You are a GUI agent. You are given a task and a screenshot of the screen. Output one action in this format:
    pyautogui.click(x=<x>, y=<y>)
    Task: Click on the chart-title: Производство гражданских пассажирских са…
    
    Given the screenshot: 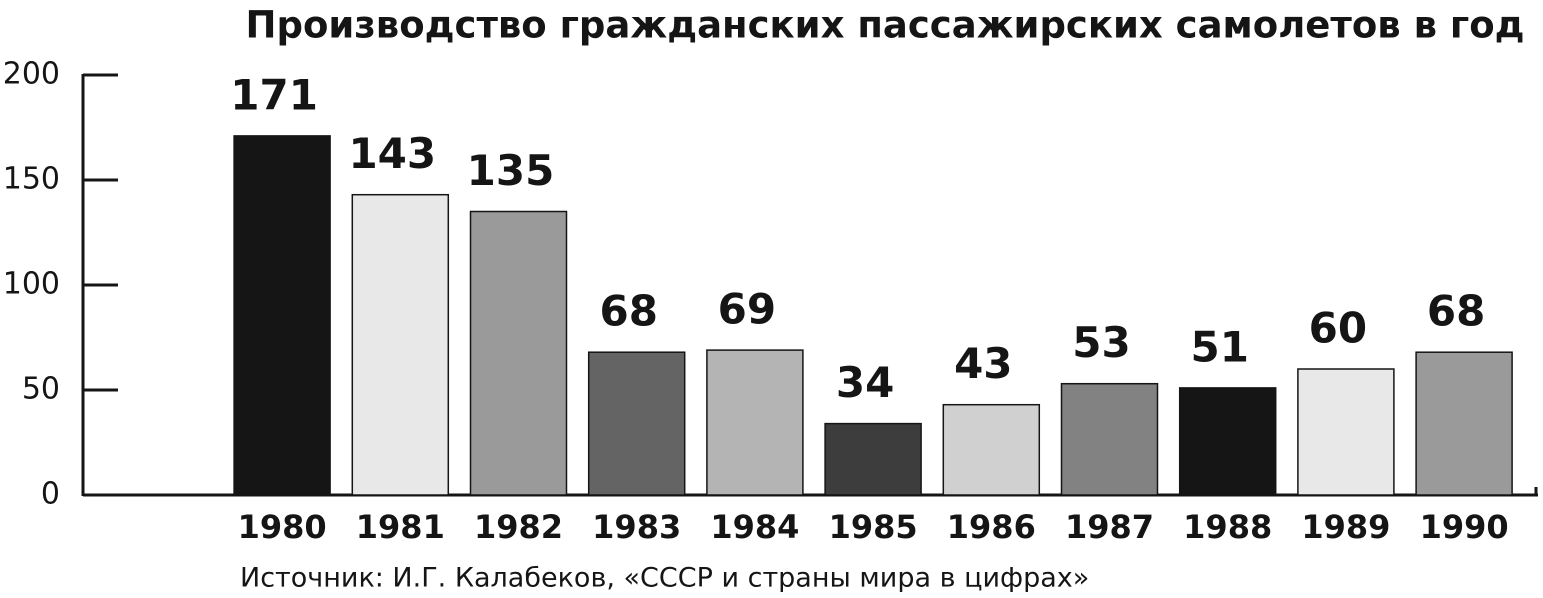 What is the action you would take?
    pyautogui.click(x=885, y=25)
    